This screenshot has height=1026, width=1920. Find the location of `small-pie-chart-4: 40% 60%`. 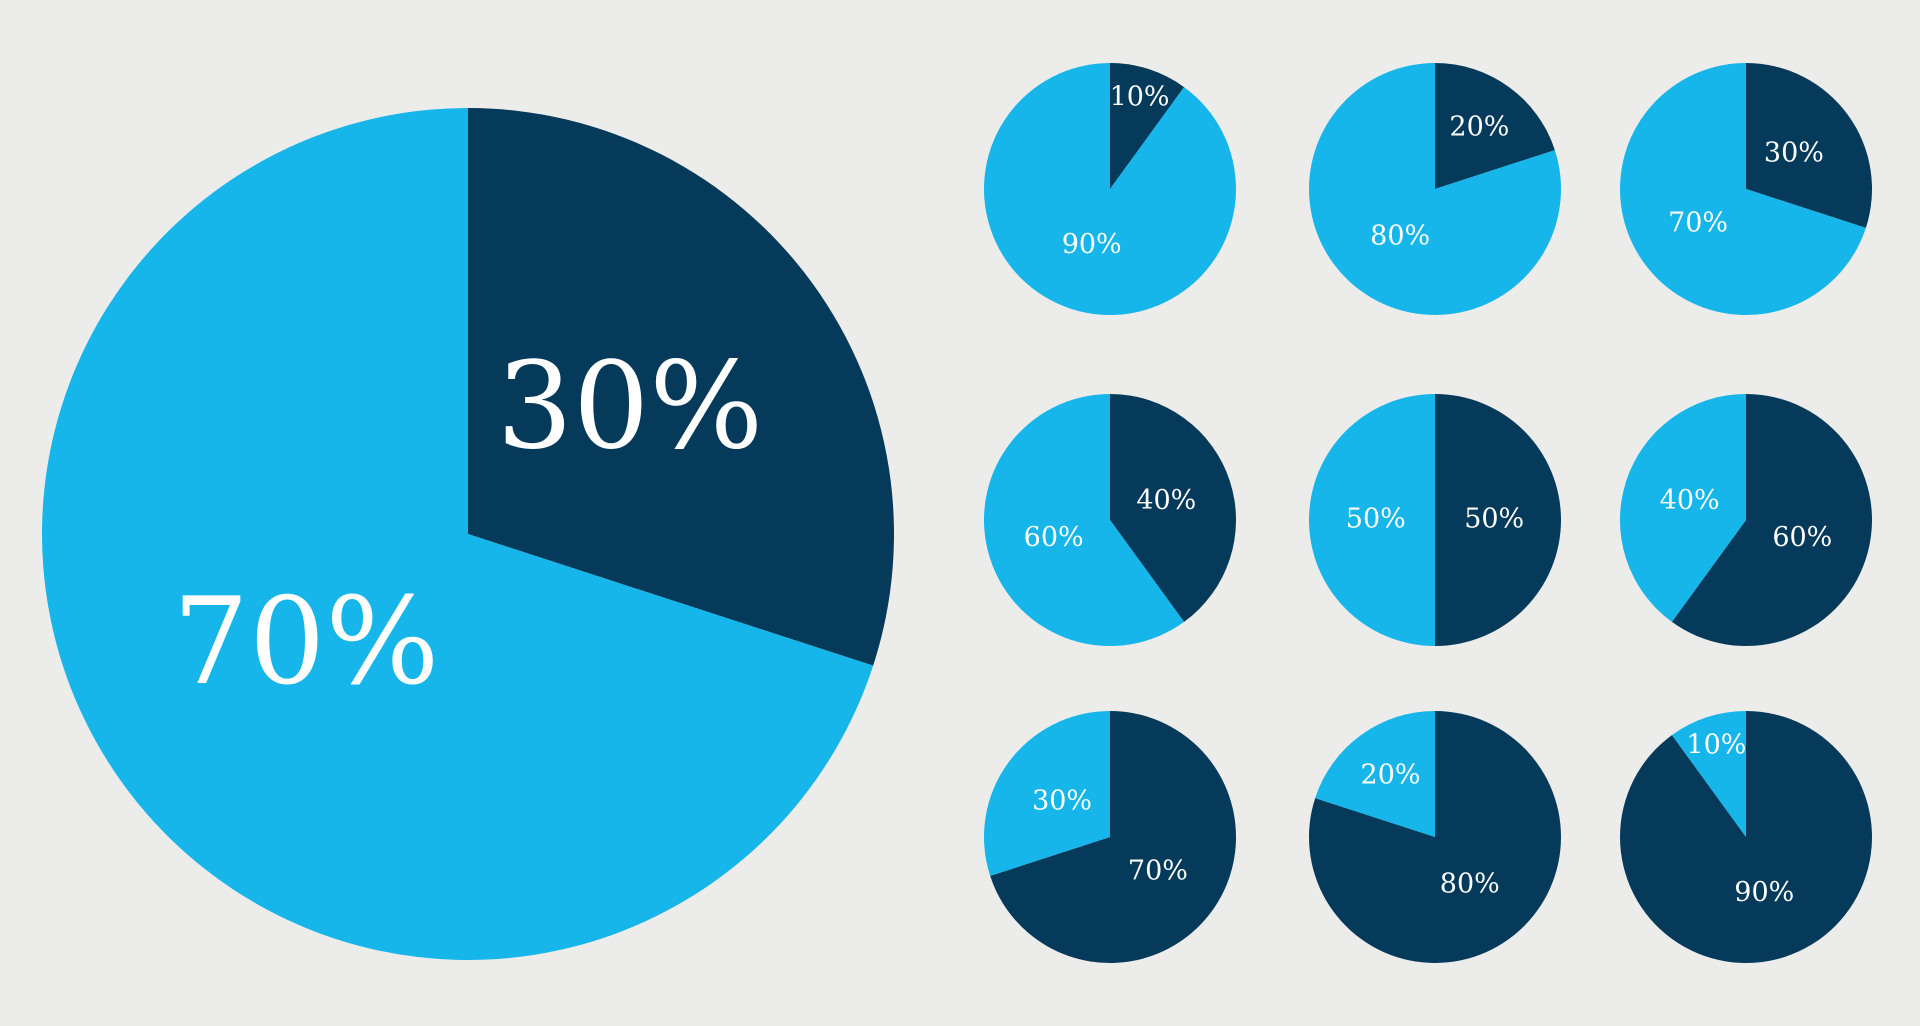

small-pie-chart-4: 40% 60% is located at coordinates (1109, 520).